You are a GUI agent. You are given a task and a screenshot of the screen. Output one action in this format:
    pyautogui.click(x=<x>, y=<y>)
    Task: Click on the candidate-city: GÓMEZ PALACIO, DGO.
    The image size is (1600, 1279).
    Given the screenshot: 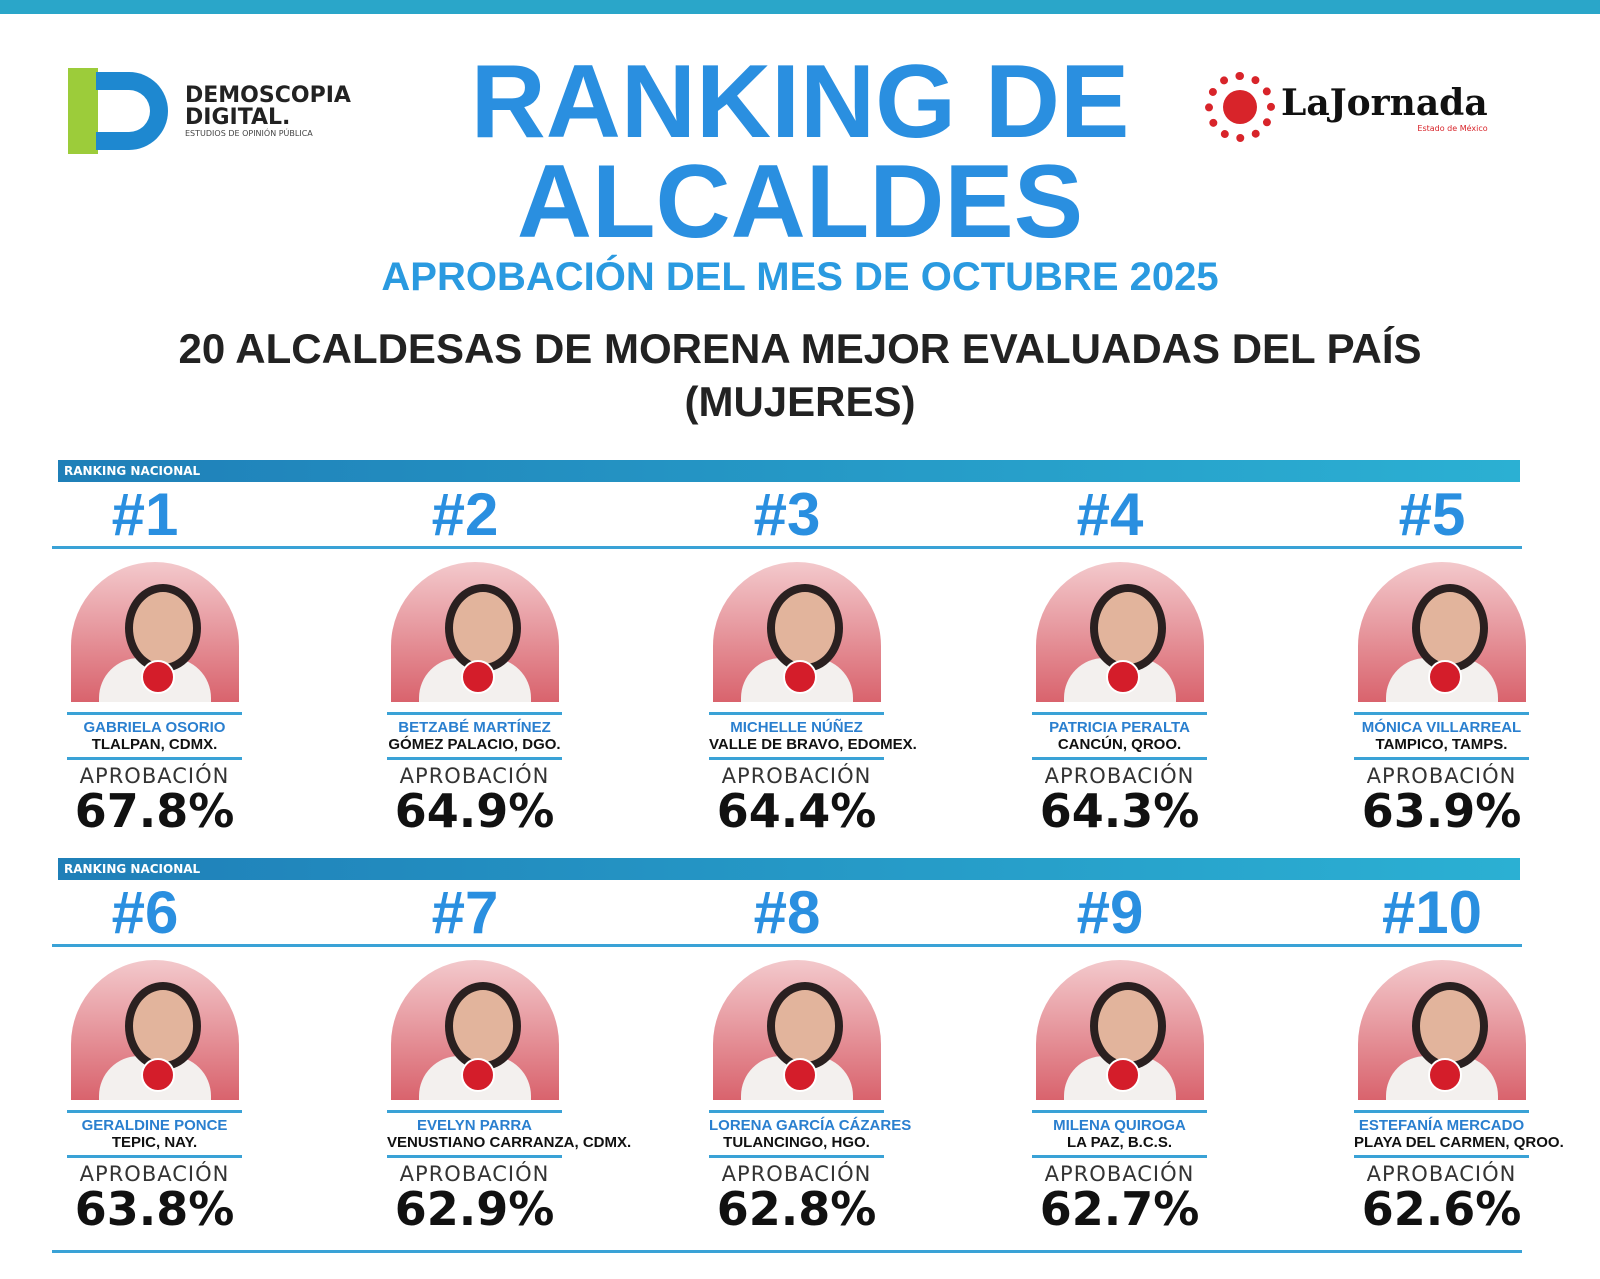 What is the action you would take?
    pyautogui.click(x=474, y=744)
    